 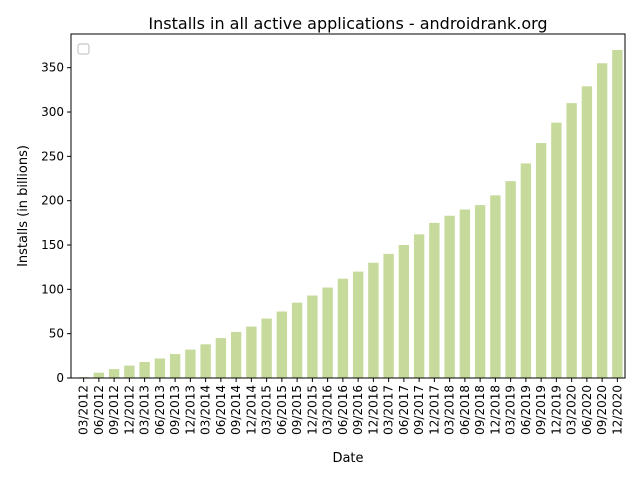 What do you see at coordinates (251, 352) in the screenshot?
I see `bar-12-2014` at bounding box center [251, 352].